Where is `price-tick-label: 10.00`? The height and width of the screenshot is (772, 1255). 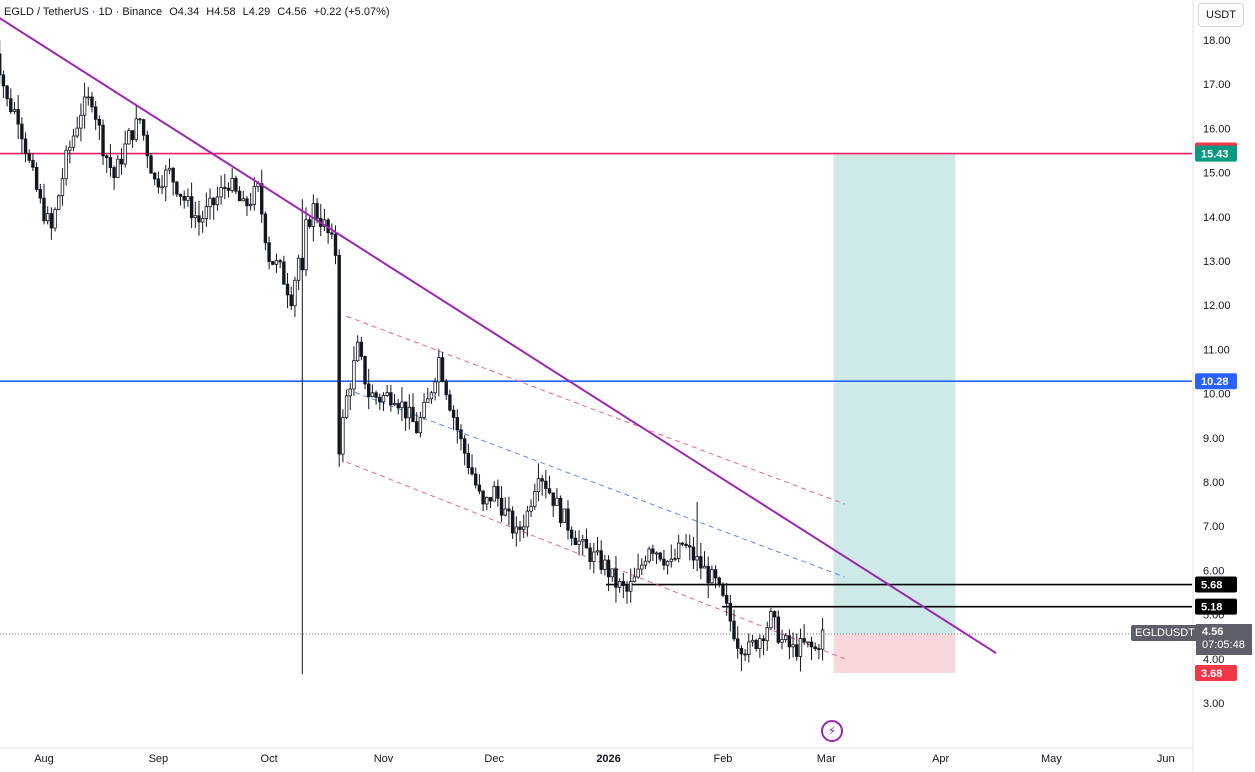 price-tick-label: 10.00 is located at coordinates (1217, 395).